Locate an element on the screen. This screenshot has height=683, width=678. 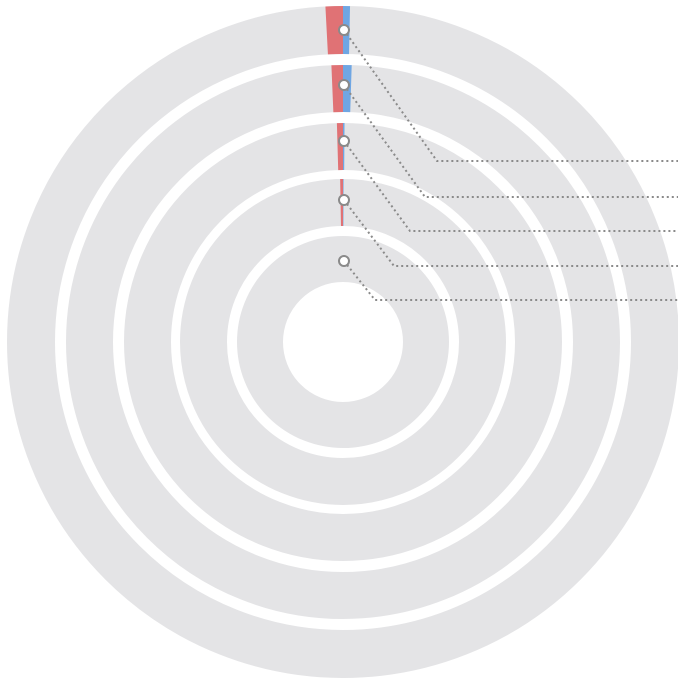
ring-markers is located at coordinates (344, 145).